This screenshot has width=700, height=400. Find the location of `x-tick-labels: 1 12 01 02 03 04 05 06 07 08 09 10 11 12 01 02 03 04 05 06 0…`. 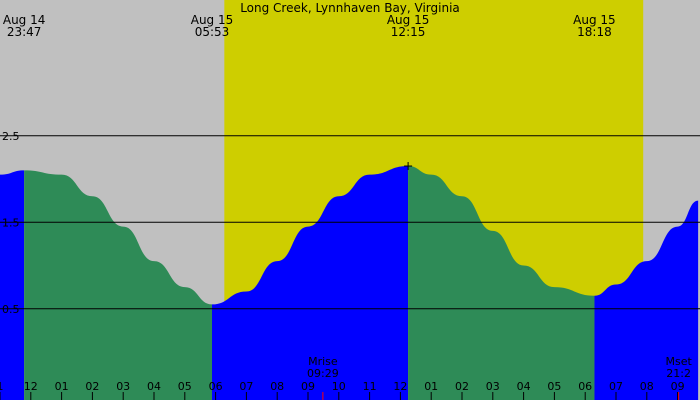

x-tick-labels: 1 12 01 02 03 04 05 06 07 08 09 10 11 12 01 02 03 04 05 06 0… is located at coordinates (342, 390).